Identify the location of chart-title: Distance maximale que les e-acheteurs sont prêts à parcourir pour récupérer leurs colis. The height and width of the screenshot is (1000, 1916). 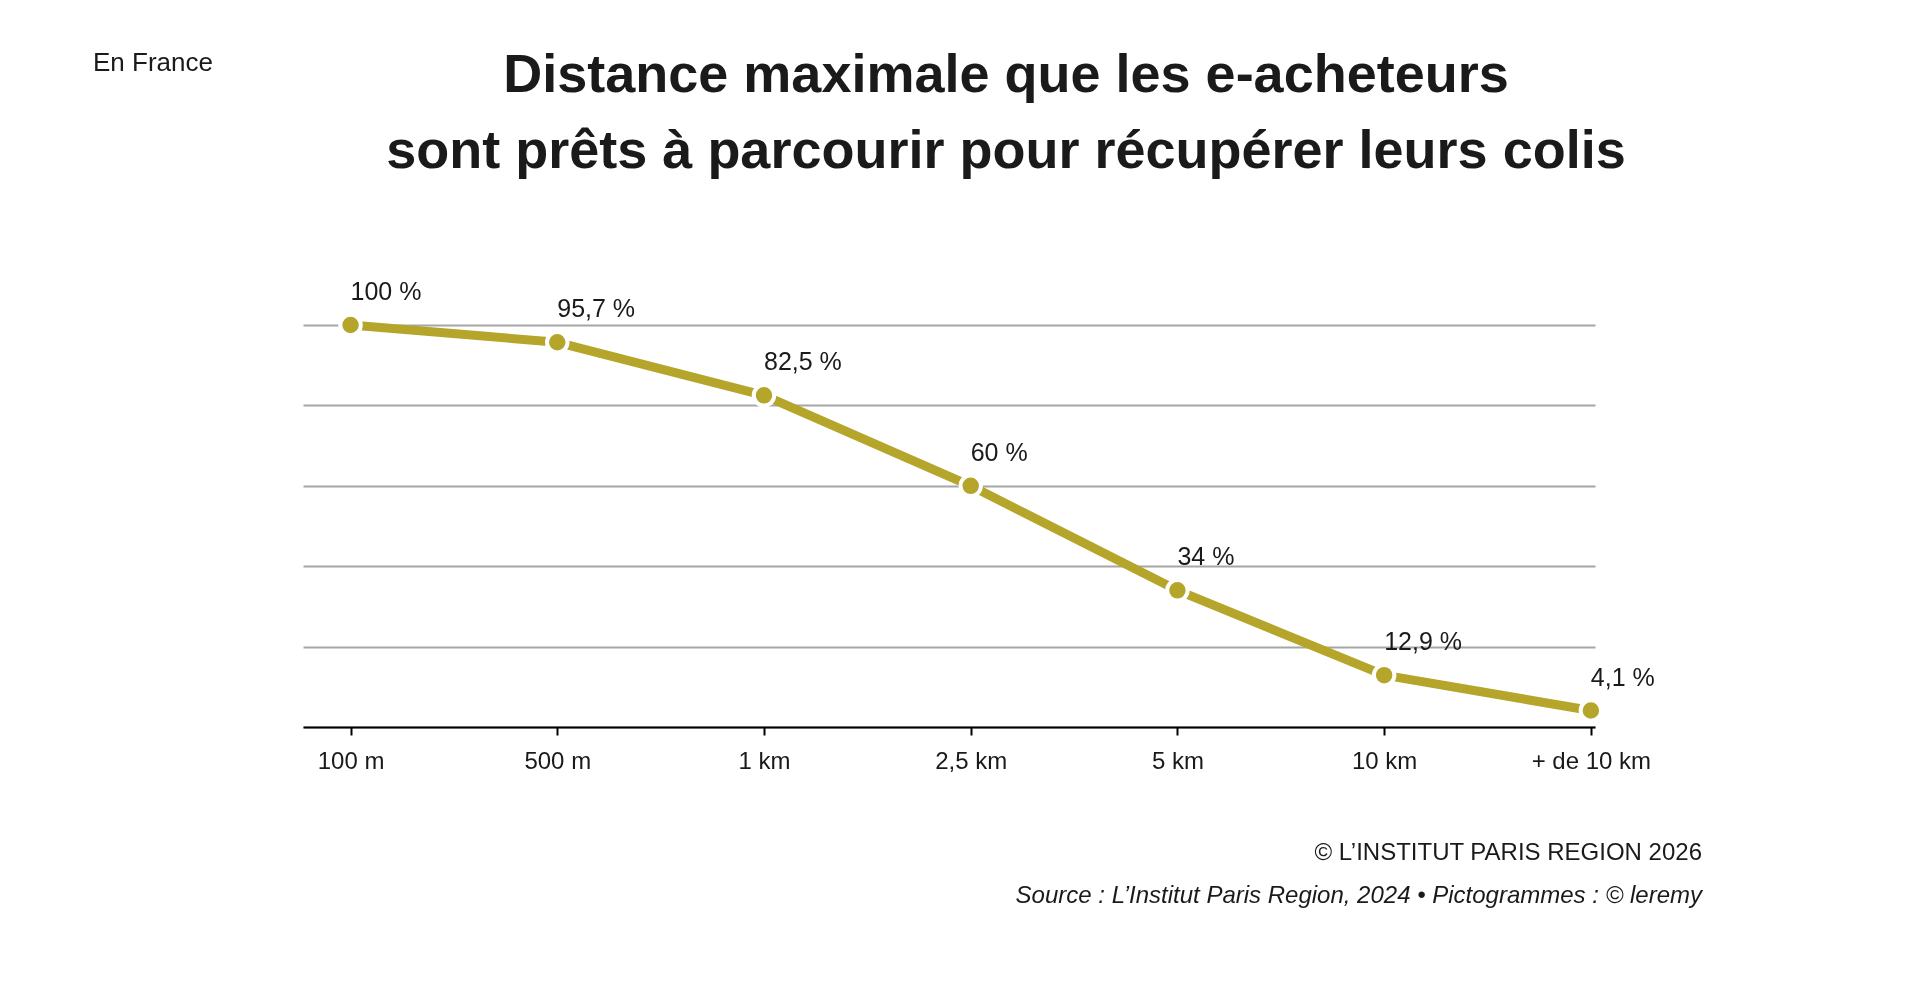
(1006, 111).